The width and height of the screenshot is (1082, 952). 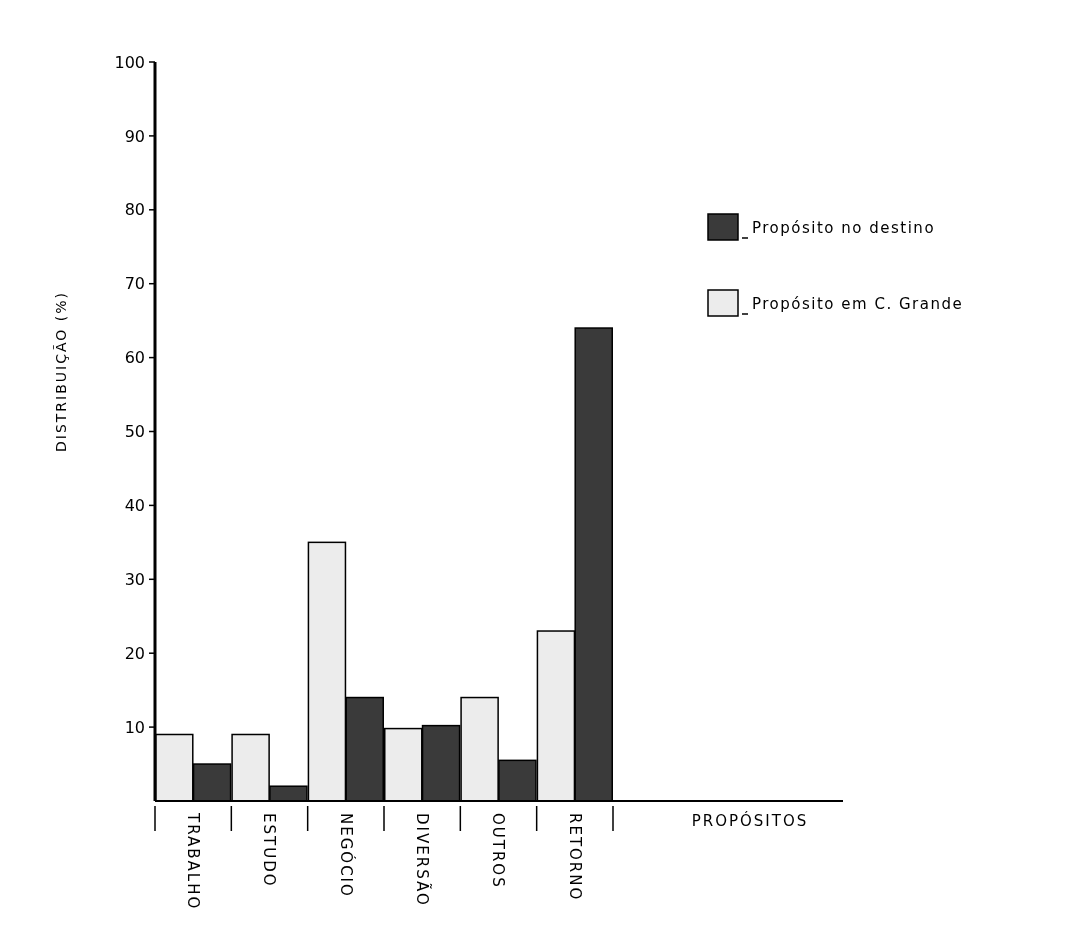 I want to click on text: PROPÓSITOS, so click(x=750, y=820).